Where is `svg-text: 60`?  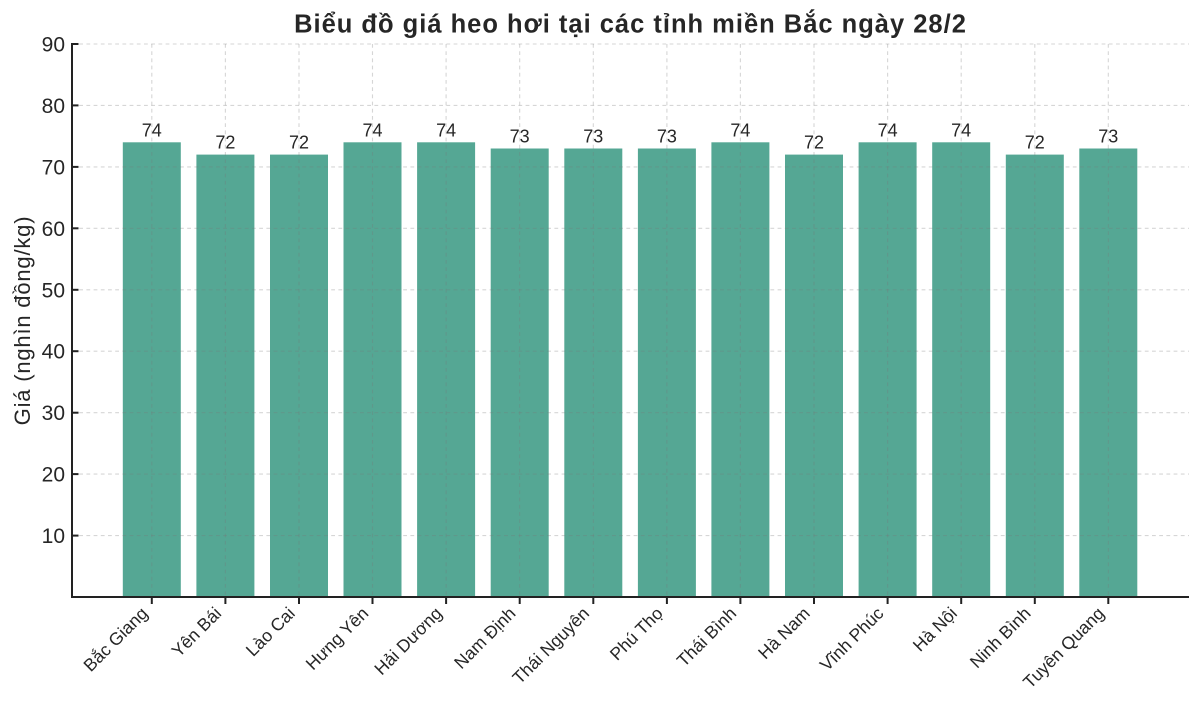
svg-text: 60 is located at coordinates (53, 229).